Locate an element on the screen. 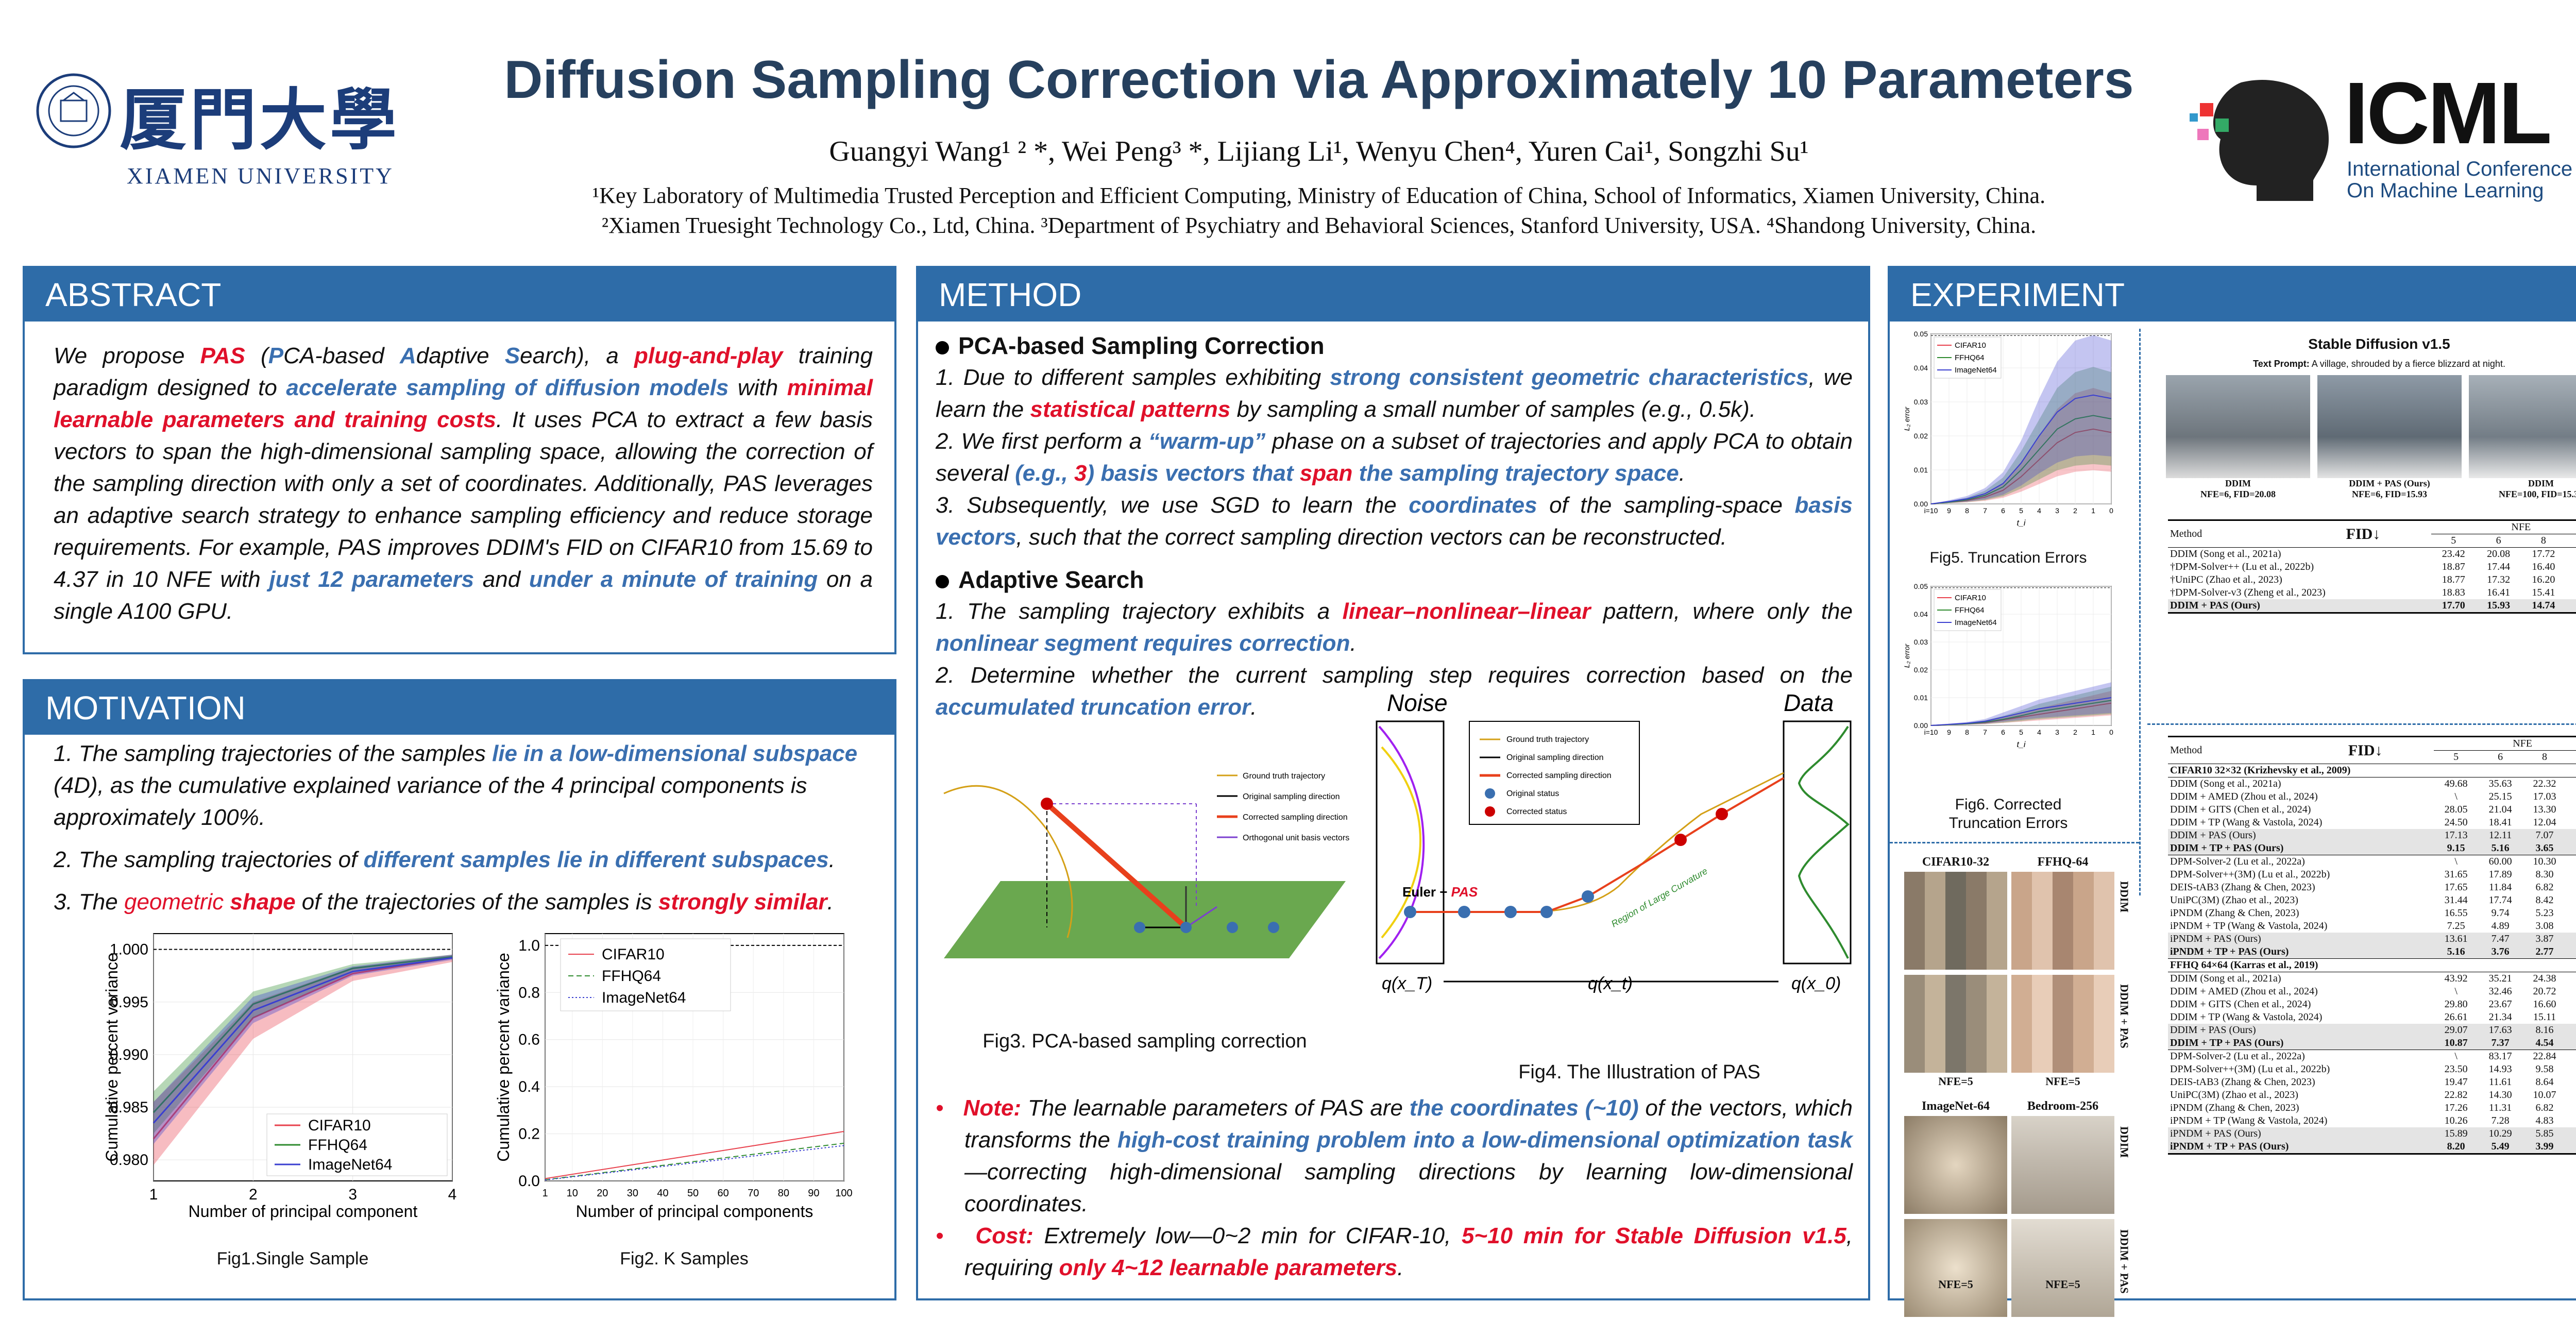 Image resolution: width=2576 pixels, height=1319 pixels. fig4-legend-status-orig: Original status is located at coordinates (1532, 793).